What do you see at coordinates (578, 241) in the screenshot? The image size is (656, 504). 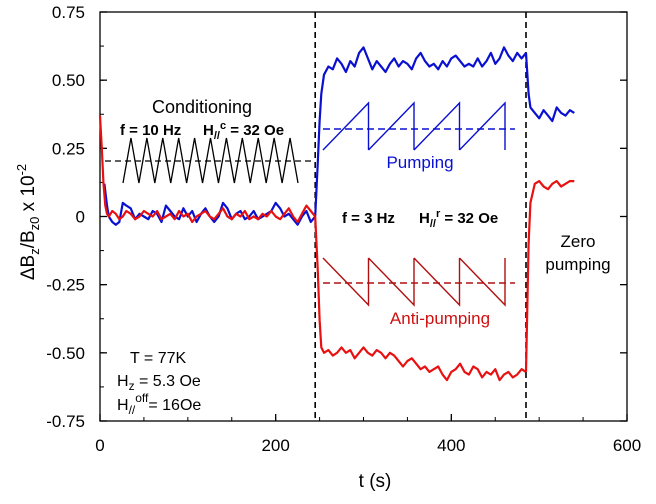 I see `zero-pumping-line1: Zero` at bounding box center [578, 241].